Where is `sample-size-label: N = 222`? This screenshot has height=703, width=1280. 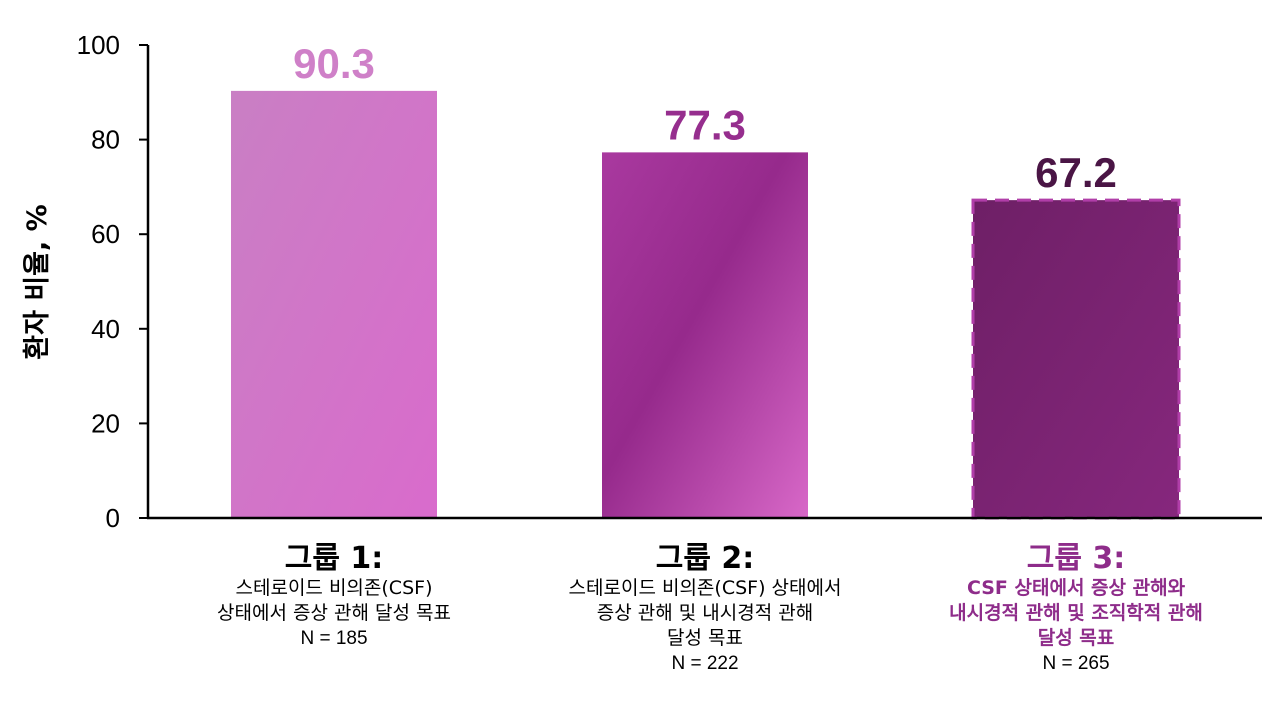 sample-size-label: N = 222 is located at coordinates (705, 663).